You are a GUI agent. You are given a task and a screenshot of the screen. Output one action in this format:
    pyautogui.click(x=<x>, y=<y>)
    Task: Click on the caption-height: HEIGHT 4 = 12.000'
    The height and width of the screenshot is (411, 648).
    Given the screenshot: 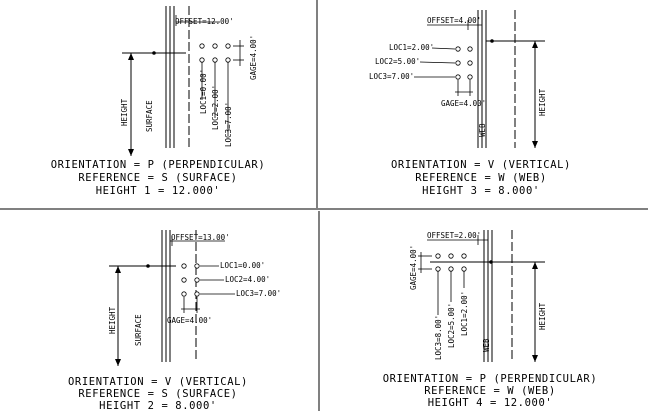 What is the action you would take?
    pyautogui.click(x=490, y=403)
    